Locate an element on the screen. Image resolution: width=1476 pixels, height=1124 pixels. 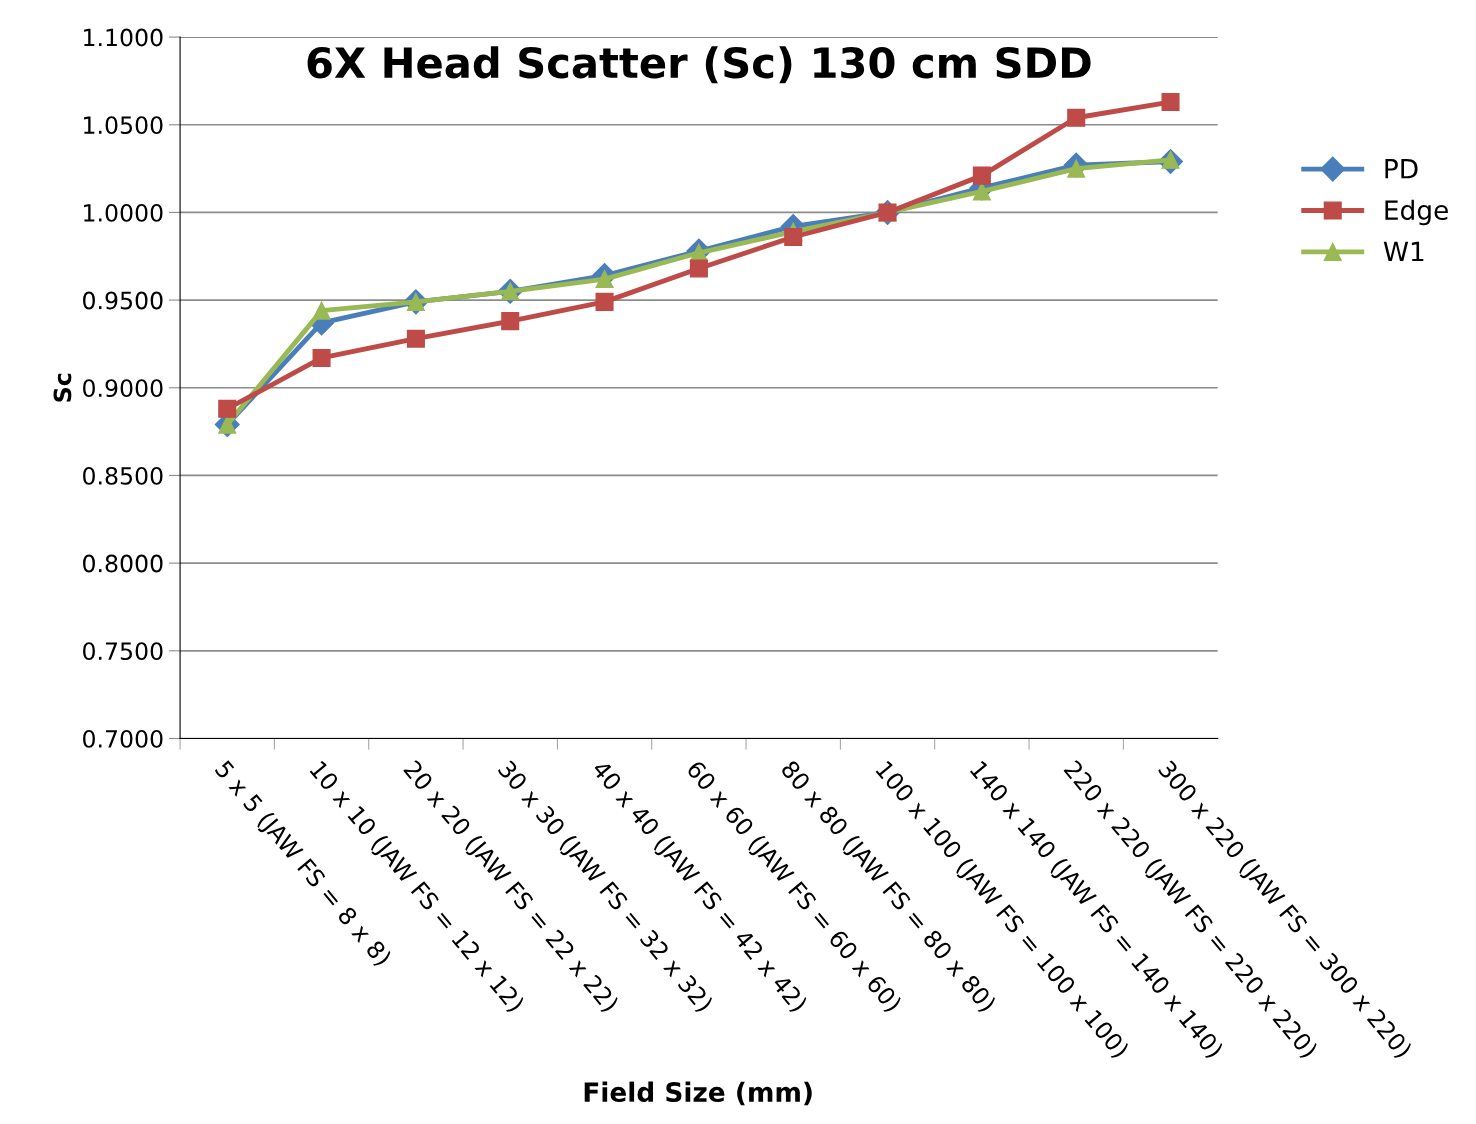
y-tick-label: 0.9500 is located at coordinates (123, 300).